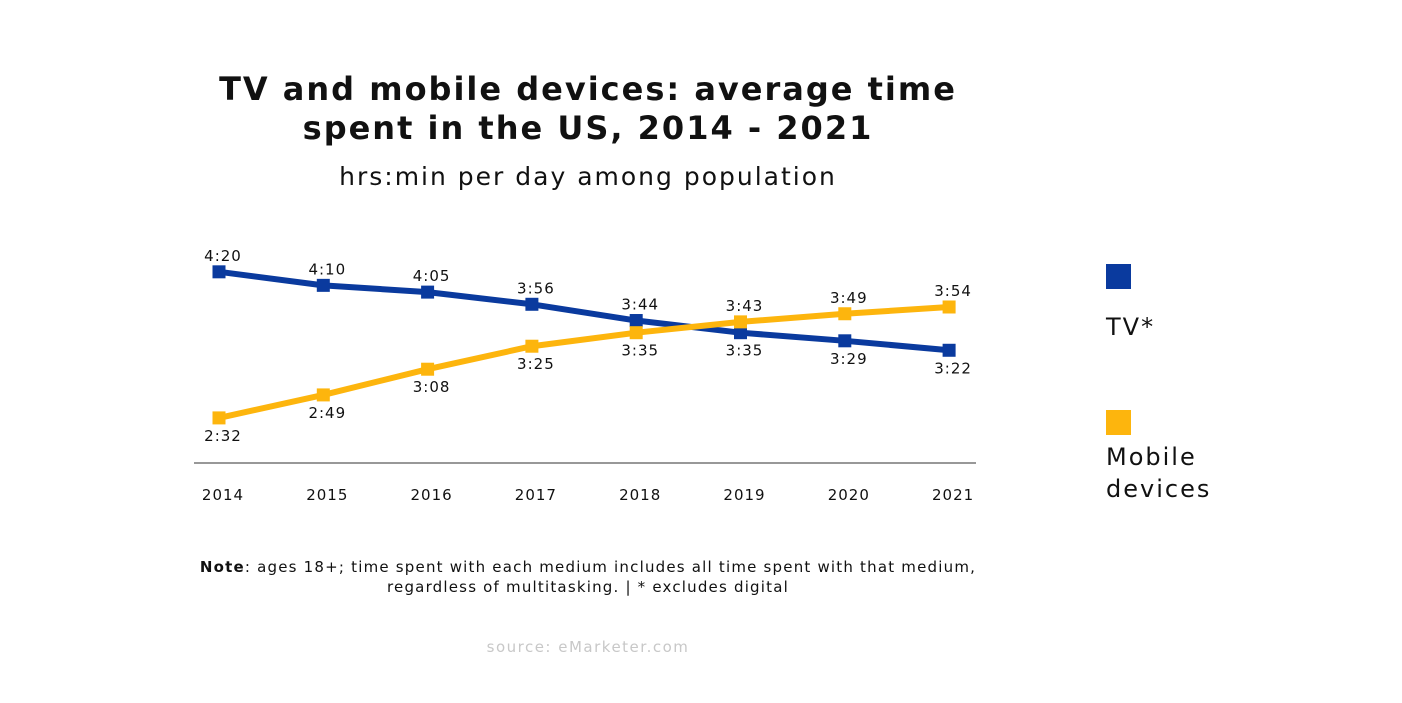  I want to click on note-label: Note, so click(222, 567).